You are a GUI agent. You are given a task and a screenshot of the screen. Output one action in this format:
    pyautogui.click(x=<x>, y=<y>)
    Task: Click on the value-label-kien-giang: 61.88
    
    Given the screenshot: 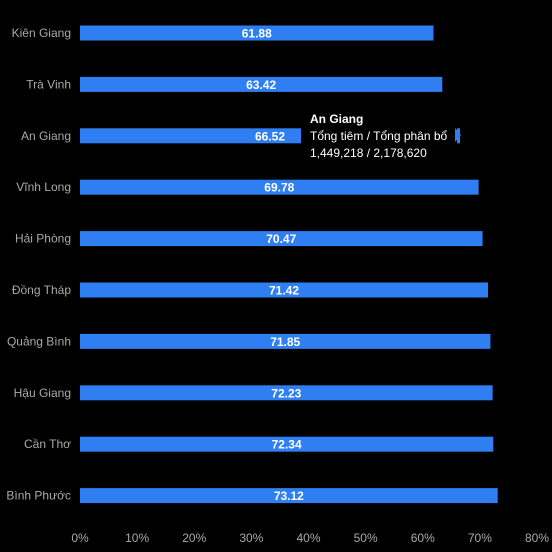 What is the action you would take?
    pyautogui.click(x=257, y=34)
    